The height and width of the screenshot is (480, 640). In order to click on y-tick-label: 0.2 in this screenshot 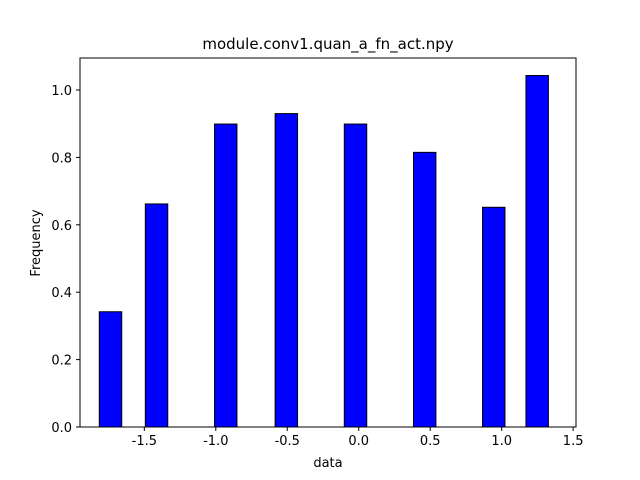, I will do `click(61, 361)`.